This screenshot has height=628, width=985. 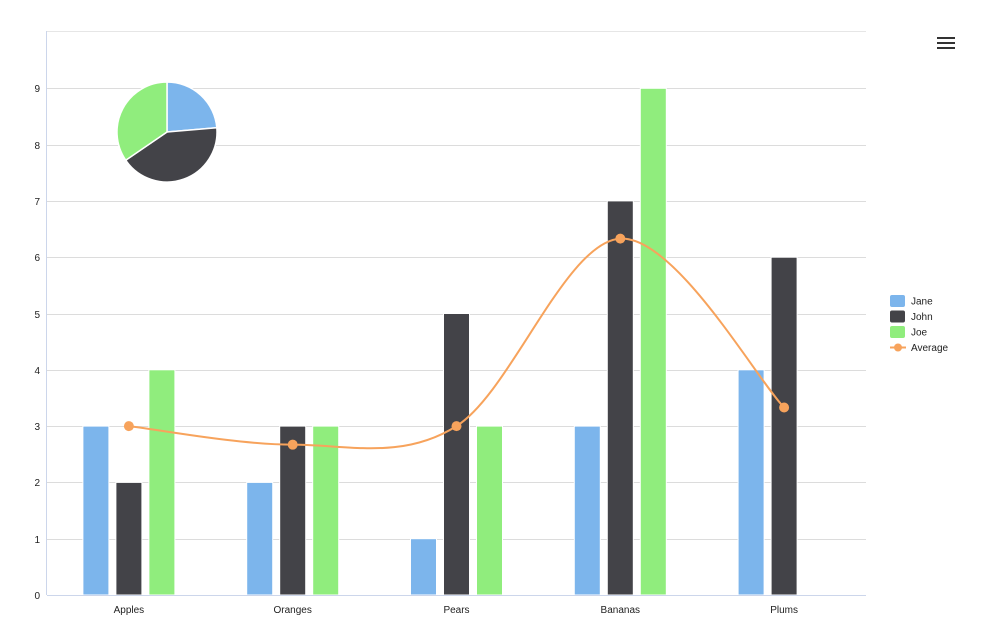 What do you see at coordinates (37, 596) in the screenshot?
I see `y-tick-label: 0` at bounding box center [37, 596].